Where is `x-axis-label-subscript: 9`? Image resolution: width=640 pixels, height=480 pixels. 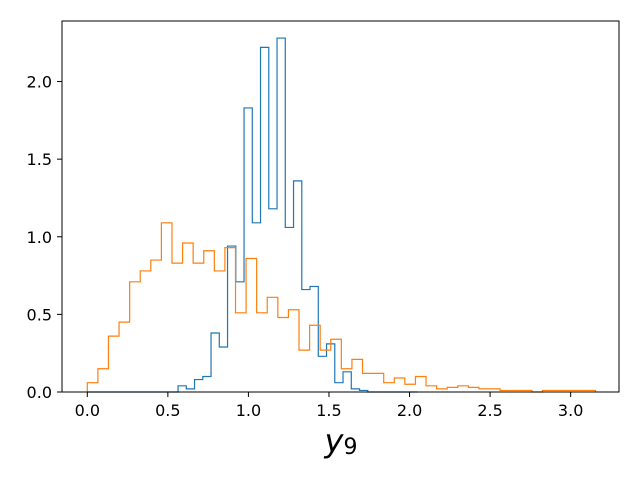
x-axis-label-subscript: 9 is located at coordinates (350, 447).